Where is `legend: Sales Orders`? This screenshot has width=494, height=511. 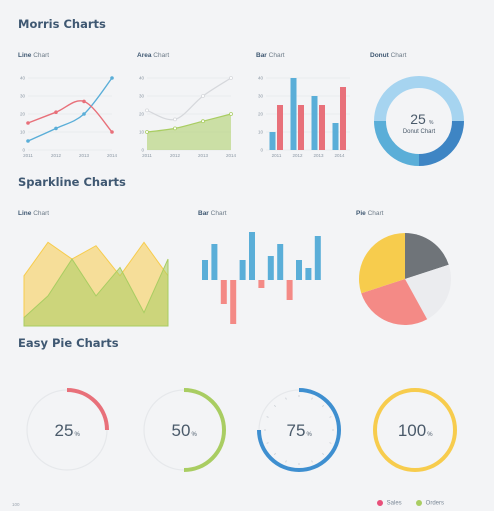
legend: Sales Orders is located at coordinates (410, 503).